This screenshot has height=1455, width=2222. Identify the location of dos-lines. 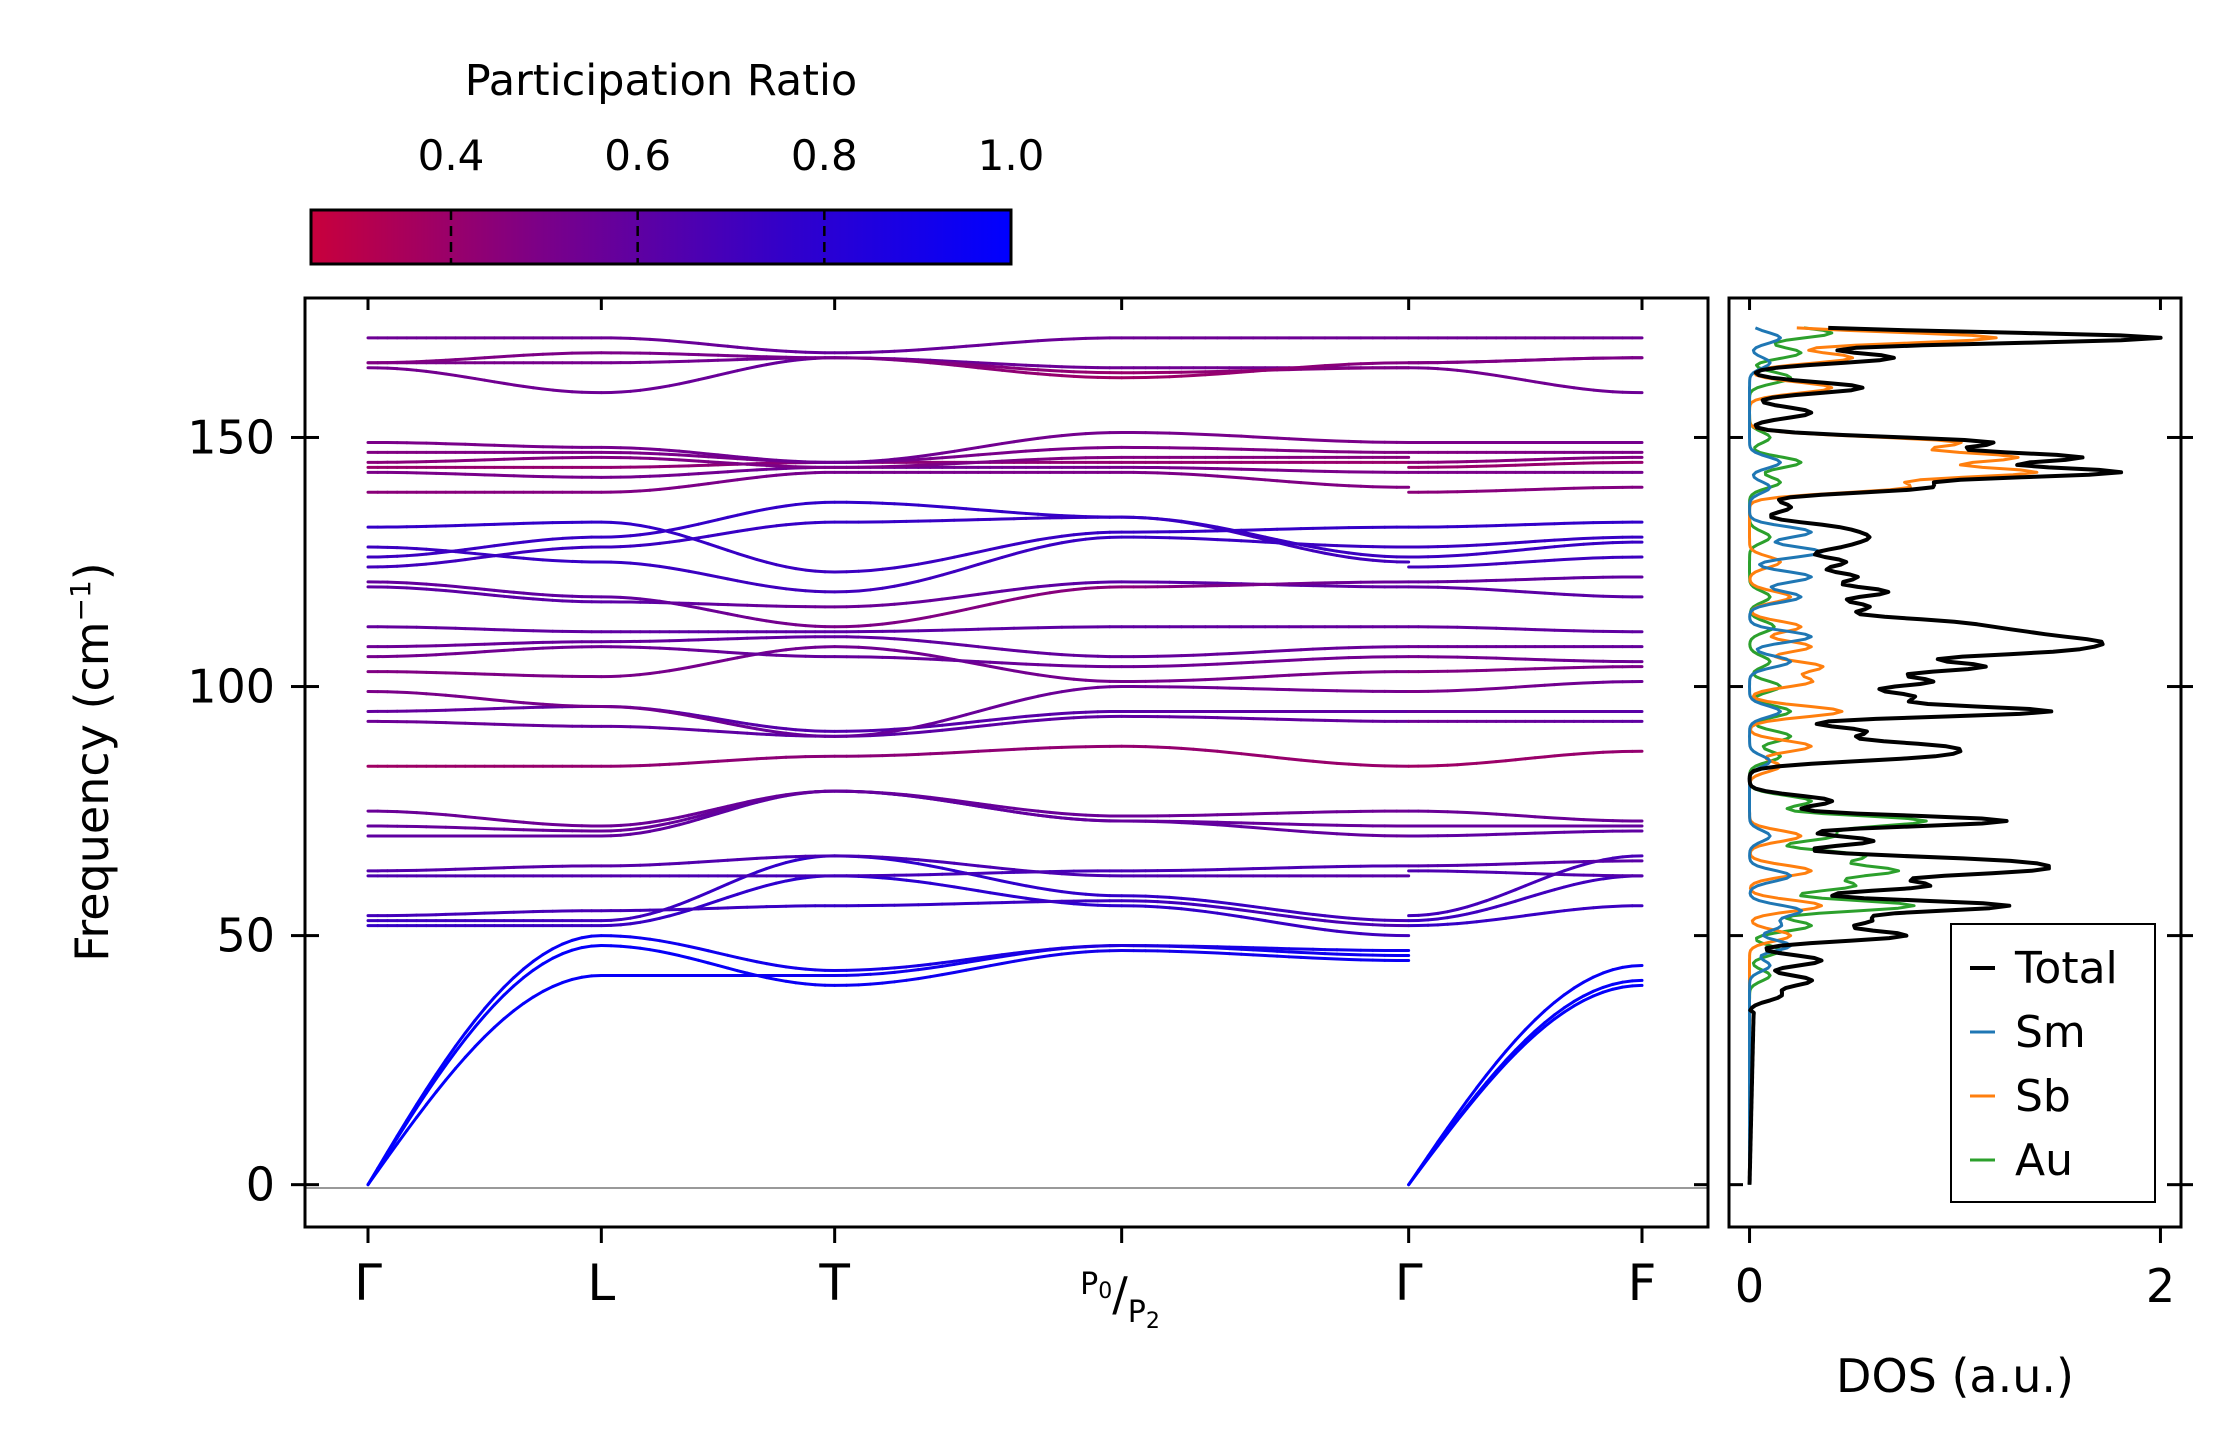
(1955, 755).